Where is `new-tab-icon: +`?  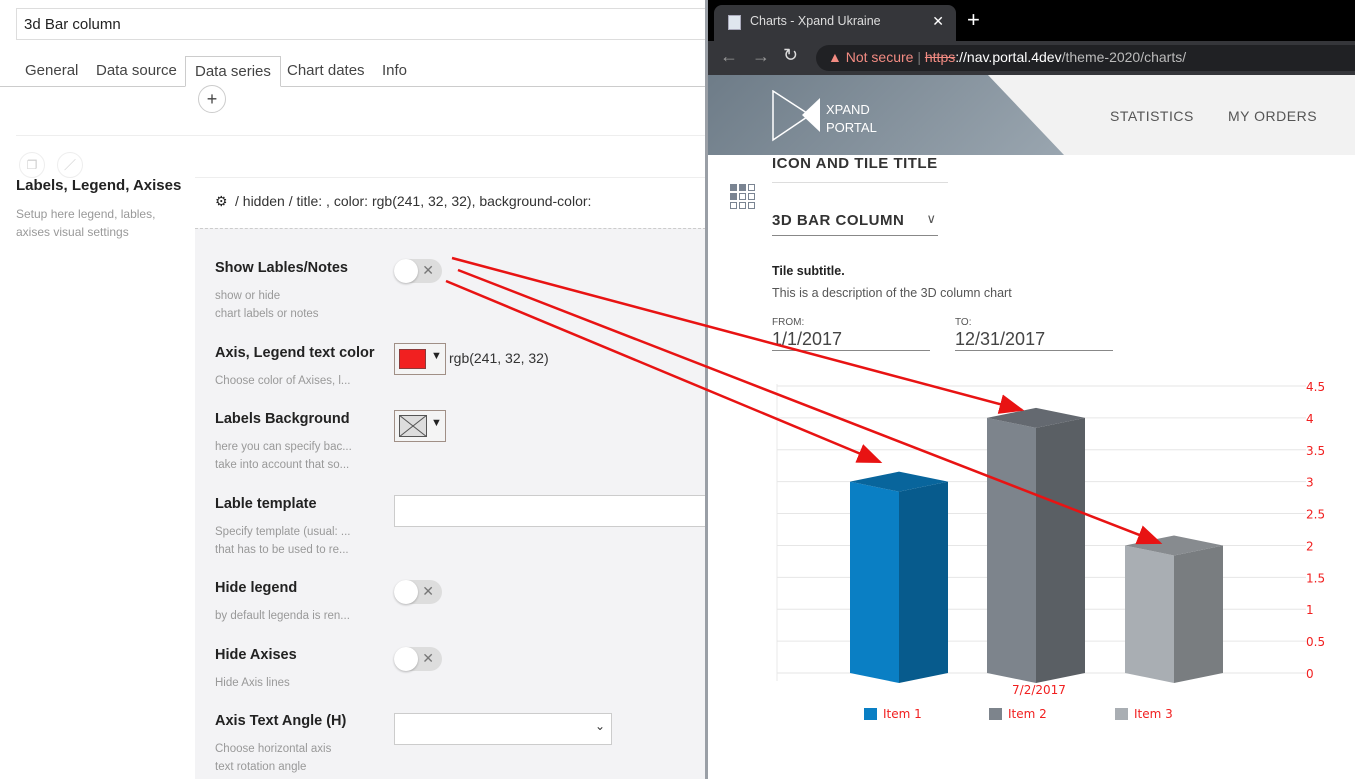
new-tab-icon: + is located at coordinates (973, 19).